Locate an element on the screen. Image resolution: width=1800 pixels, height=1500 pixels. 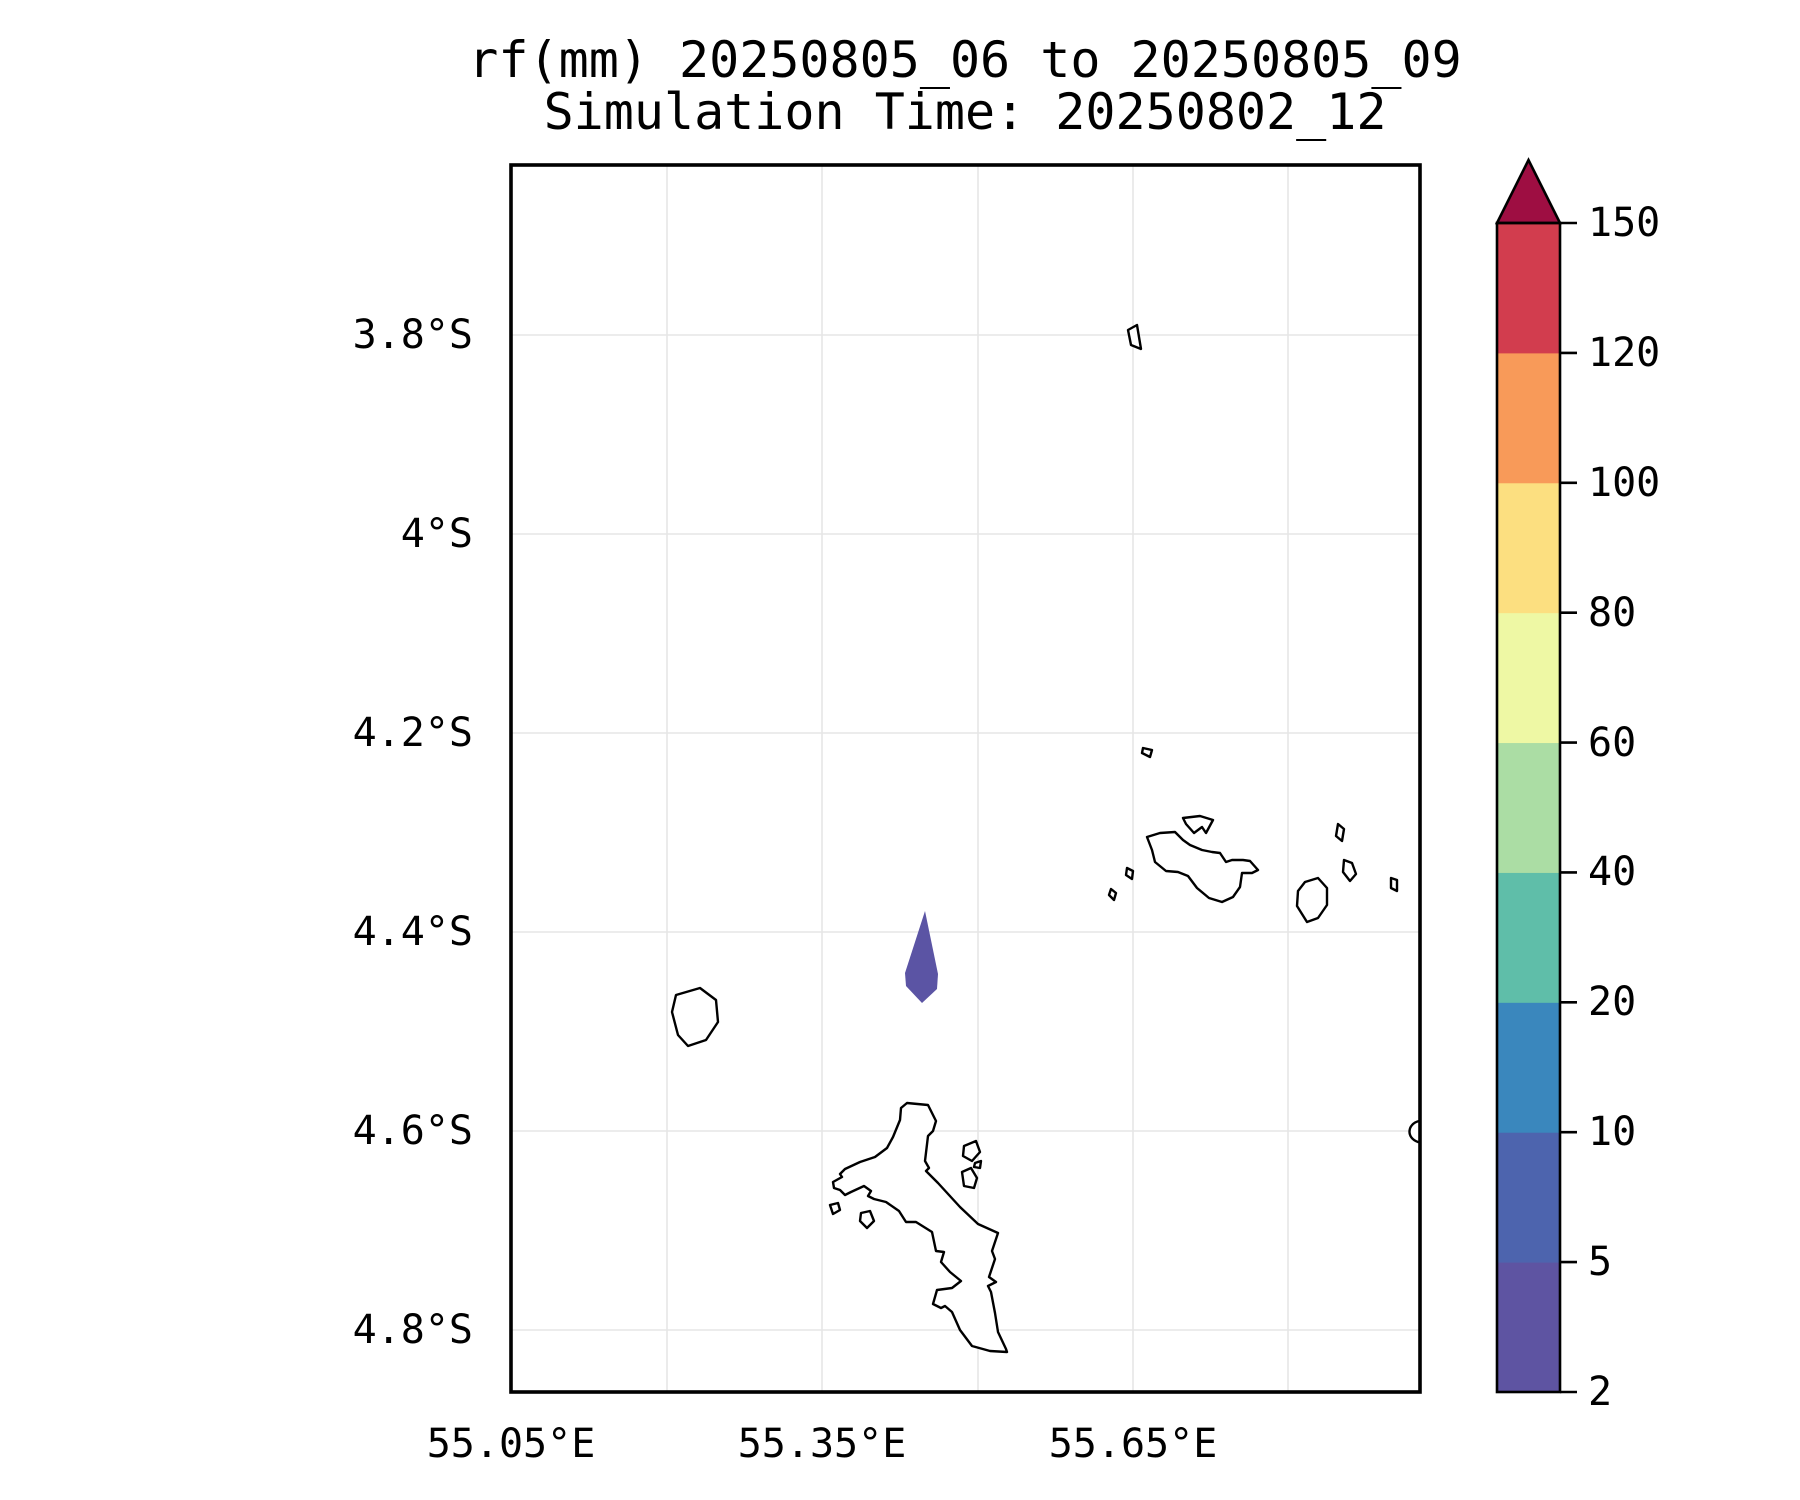
colorbar-tick-label: 150 is located at coordinates (1624, 223).